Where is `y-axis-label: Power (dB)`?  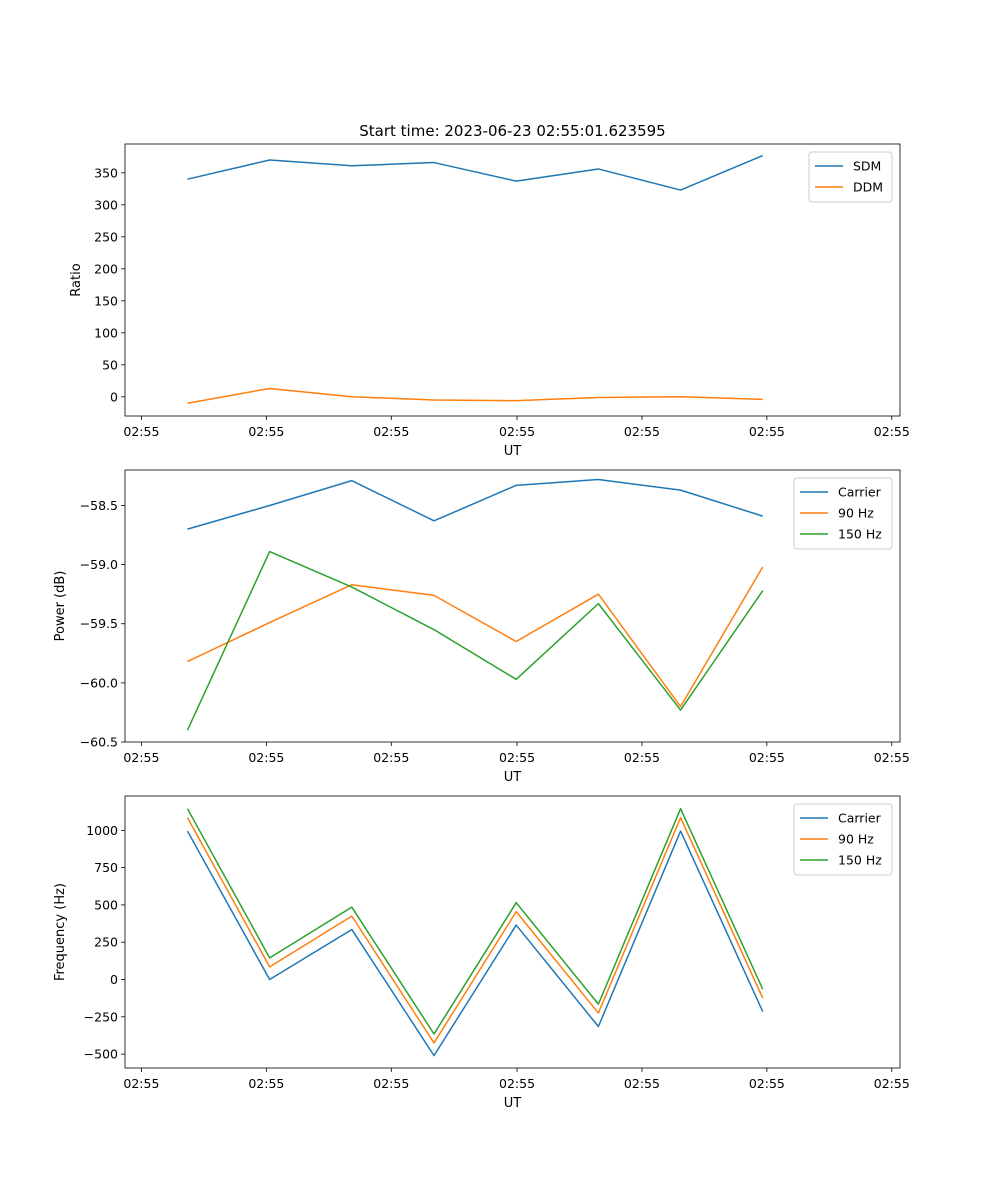 y-axis-label: Power (dB) is located at coordinates (60, 606).